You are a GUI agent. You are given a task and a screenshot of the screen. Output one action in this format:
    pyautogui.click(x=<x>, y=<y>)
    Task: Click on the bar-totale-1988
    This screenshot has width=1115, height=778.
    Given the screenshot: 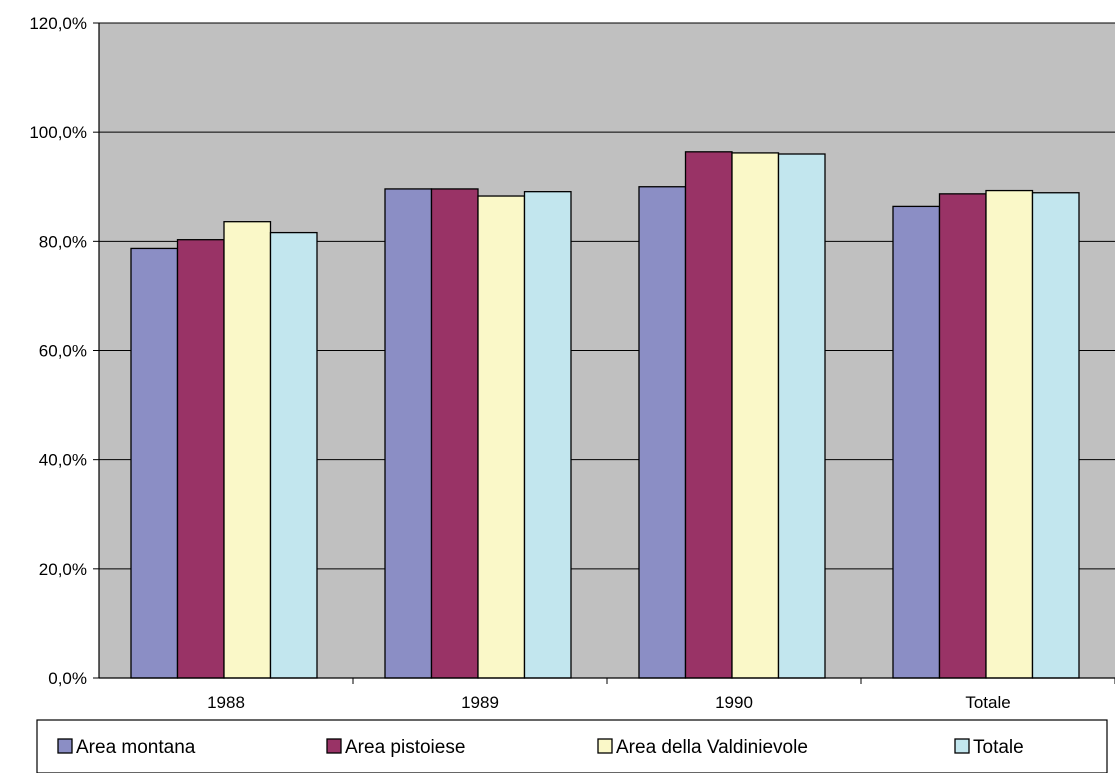 What is the action you would take?
    pyautogui.click(x=294, y=455)
    